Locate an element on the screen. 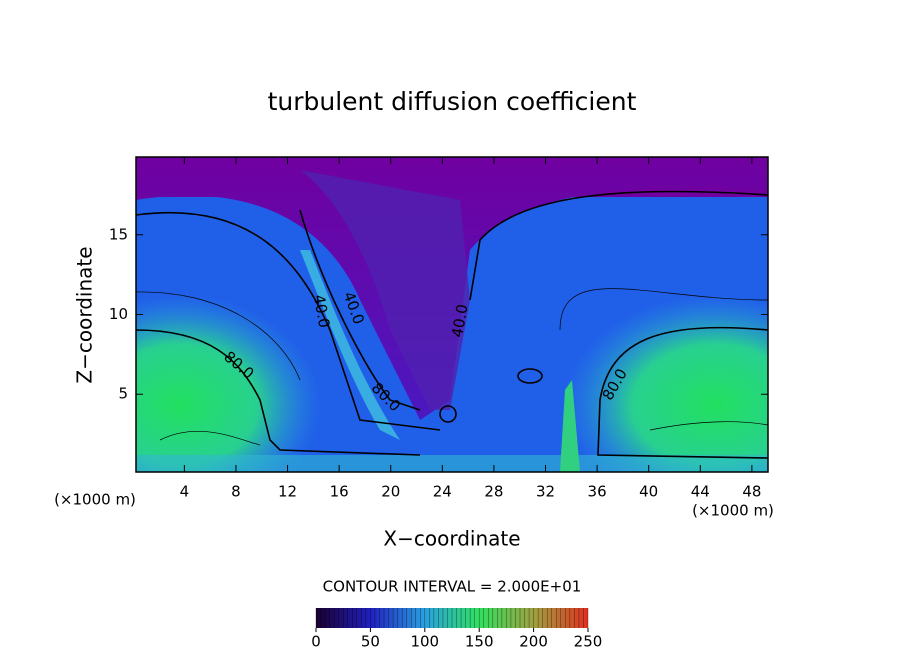  y-axis-label: Z−coordinate is located at coordinates (85, 314).